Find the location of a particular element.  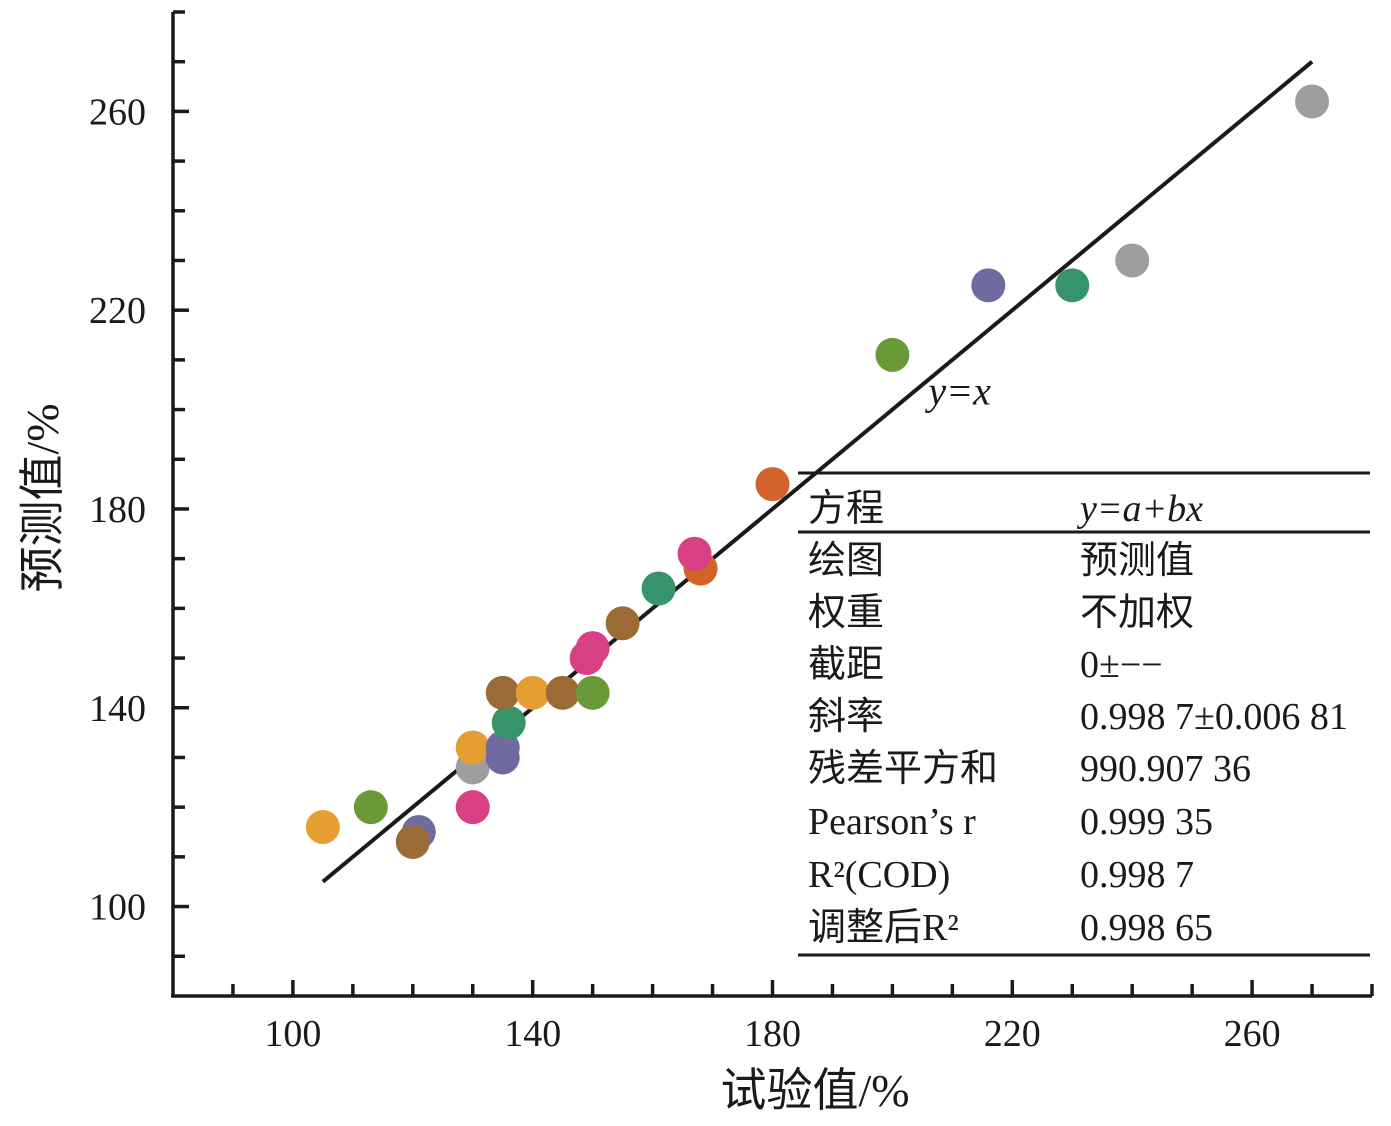

y-ticks is located at coordinates (181, 484).